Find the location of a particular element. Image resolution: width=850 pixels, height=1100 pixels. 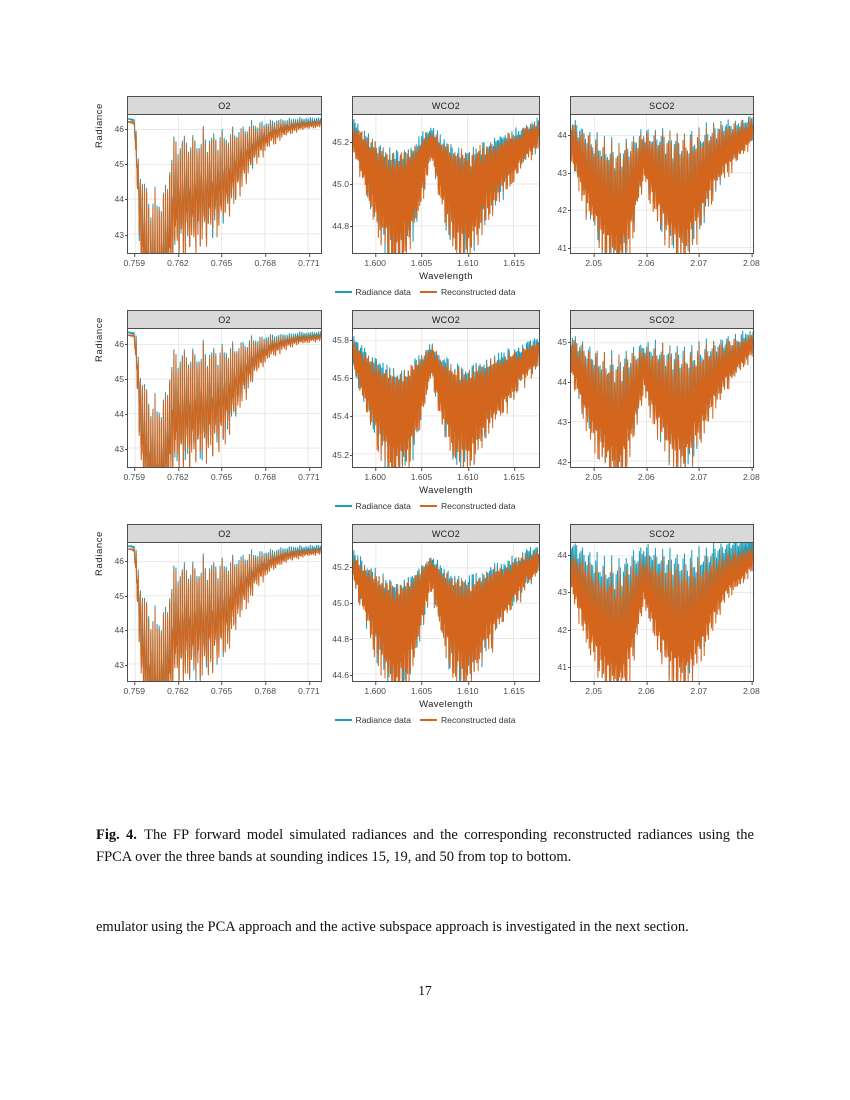

legend-label: Radiance data is located at coordinates (383, 506).